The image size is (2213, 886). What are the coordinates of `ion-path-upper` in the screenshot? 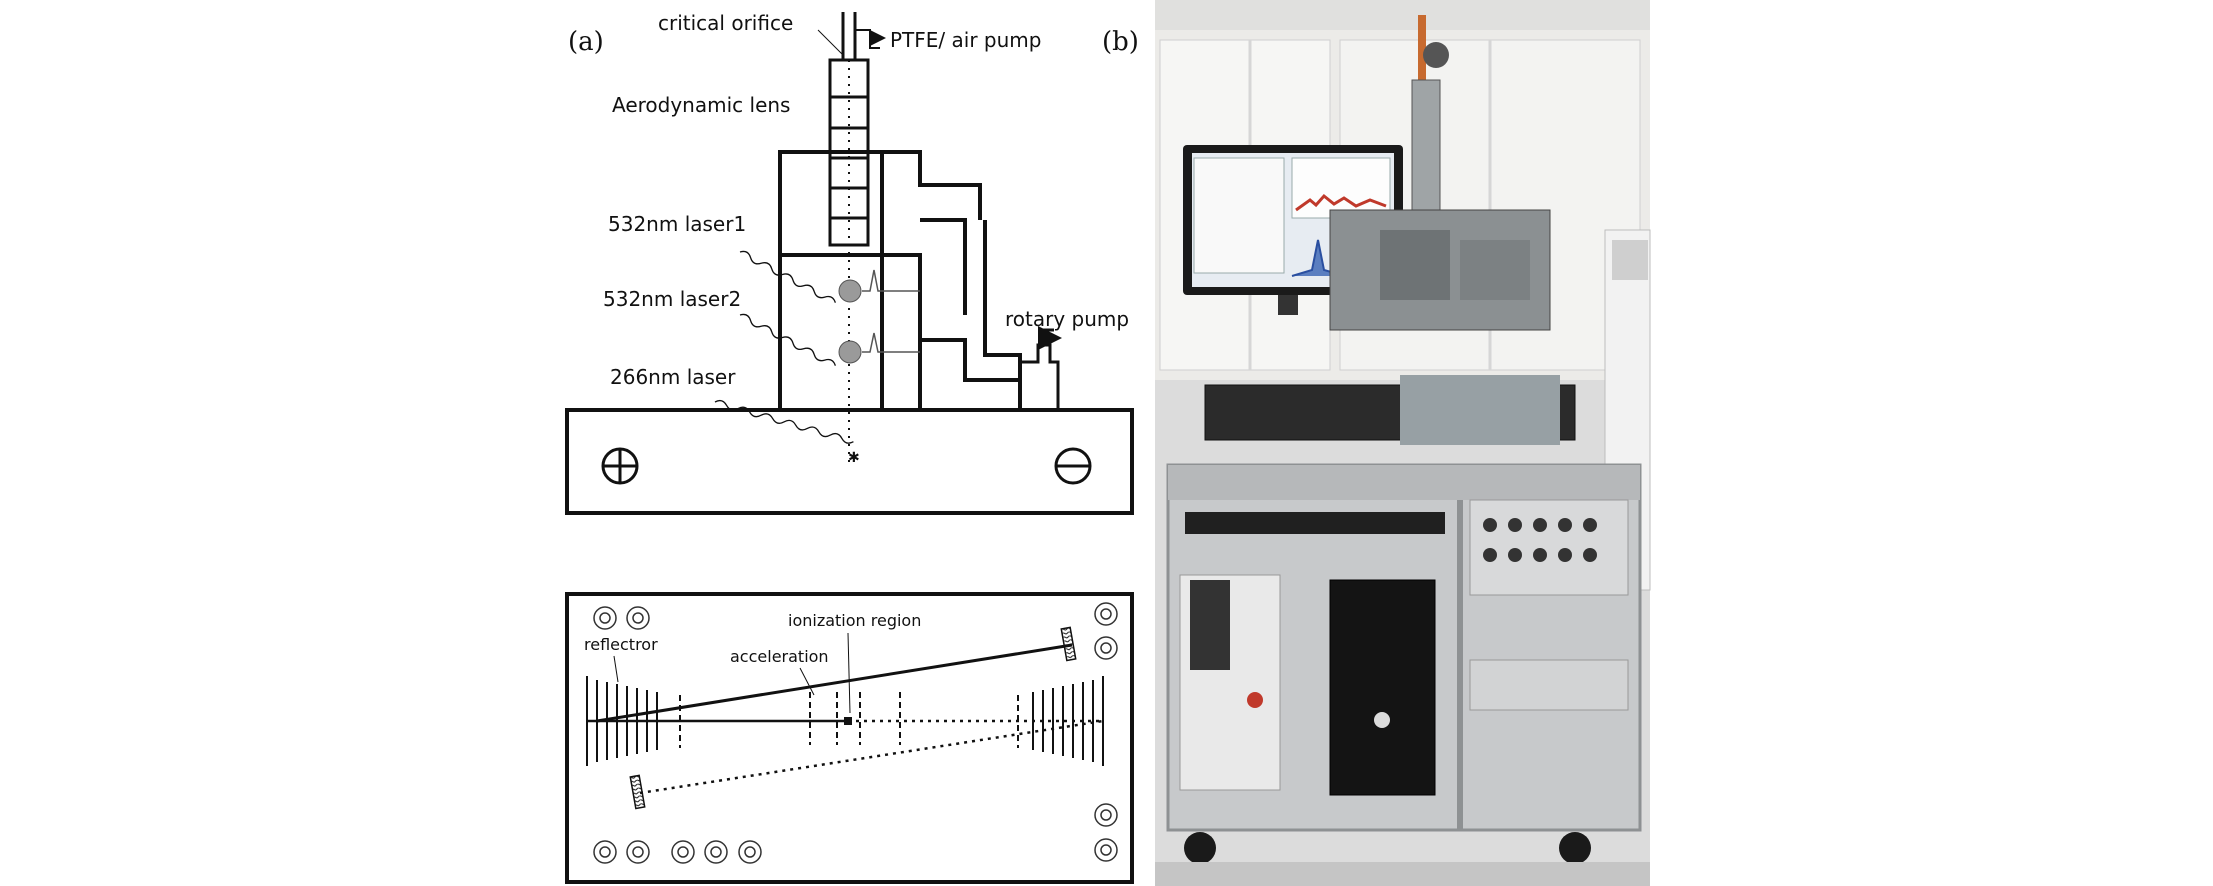 It's located at (834, 683).